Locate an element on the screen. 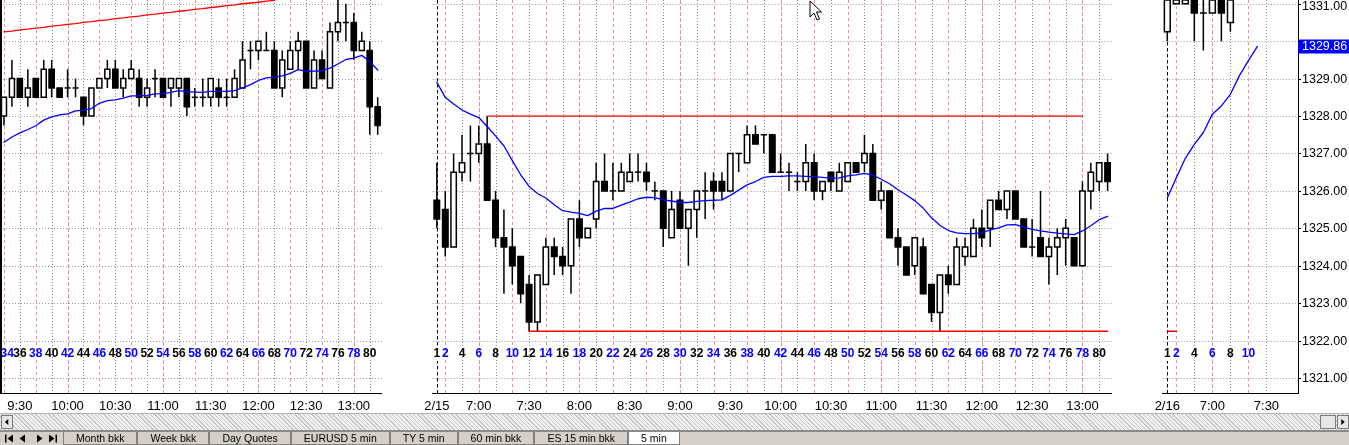 The width and height of the screenshot is (1349, 445). y-tick-label: 1329.00 is located at coordinates (1325, 78).